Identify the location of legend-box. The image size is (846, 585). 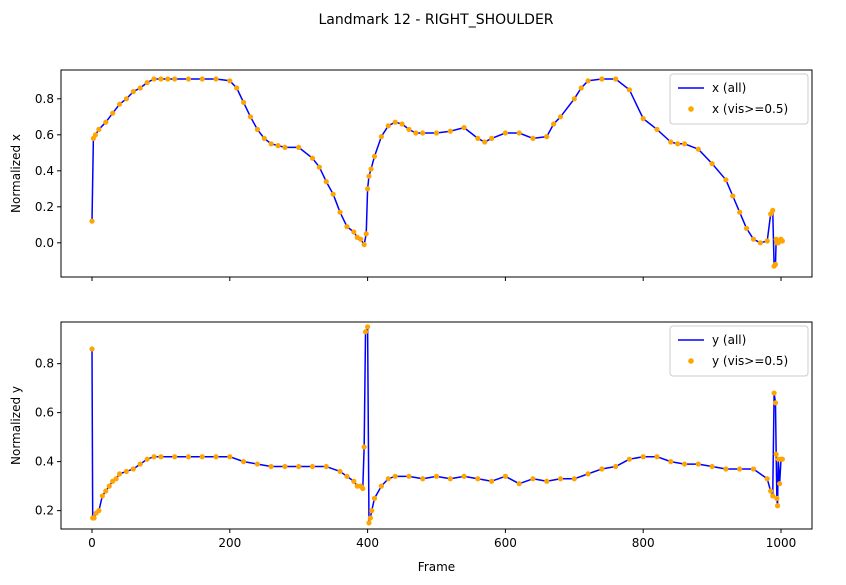
(739, 99).